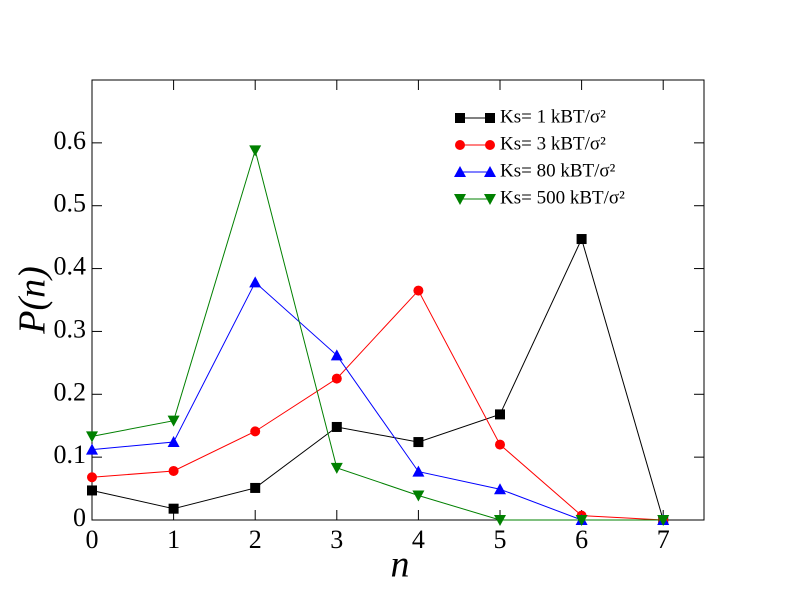 The image size is (792, 612). What do you see at coordinates (79, 517) in the screenshot?
I see `y-tick-label: 0` at bounding box center [79, 517].